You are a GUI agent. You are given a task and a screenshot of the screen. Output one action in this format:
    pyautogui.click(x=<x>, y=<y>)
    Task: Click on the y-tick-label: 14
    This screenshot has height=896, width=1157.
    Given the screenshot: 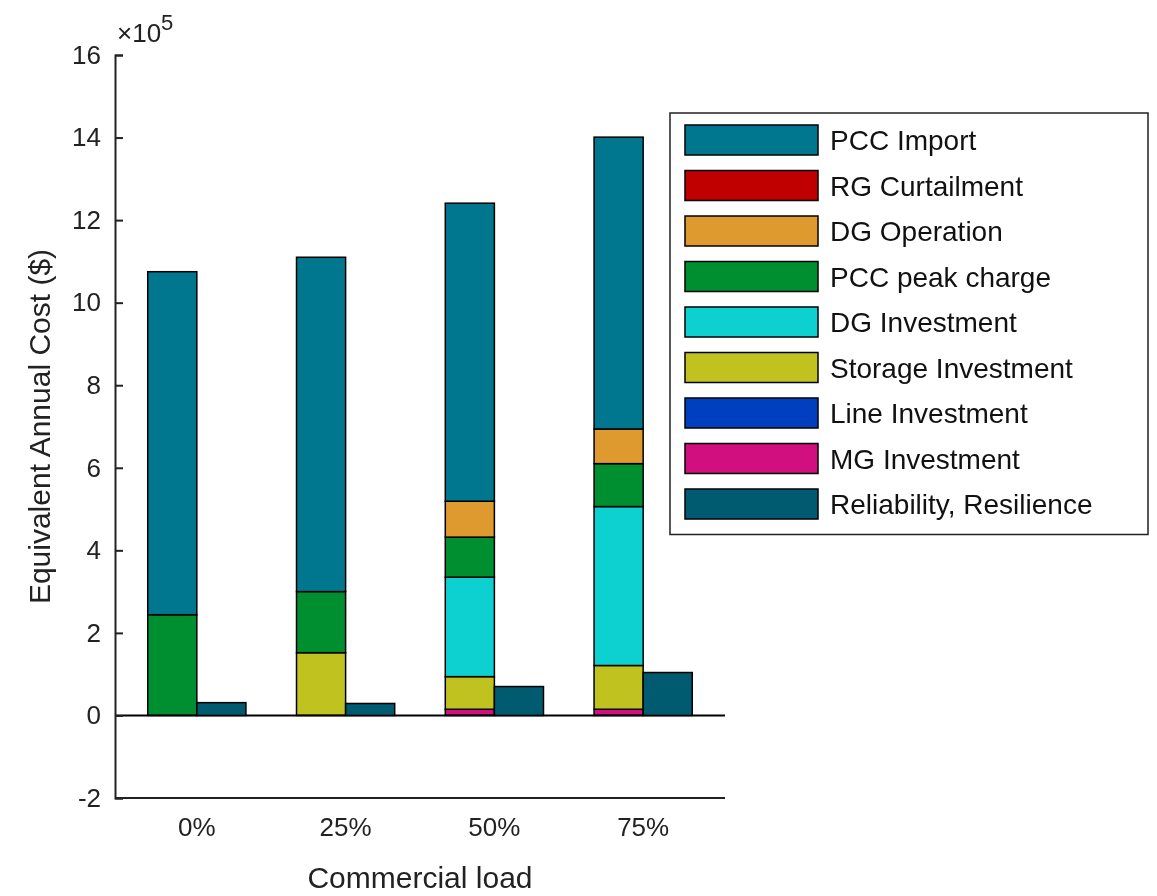 What is the action you would take?
    pyautogui.click(x=86, y=137)
    